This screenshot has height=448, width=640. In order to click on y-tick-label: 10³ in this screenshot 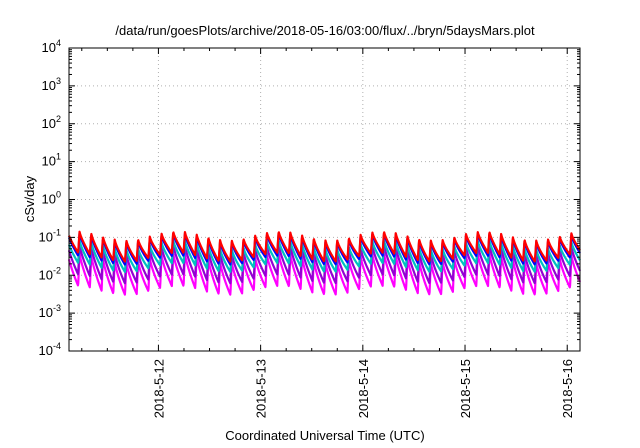, I will do `click(51, 84)`.